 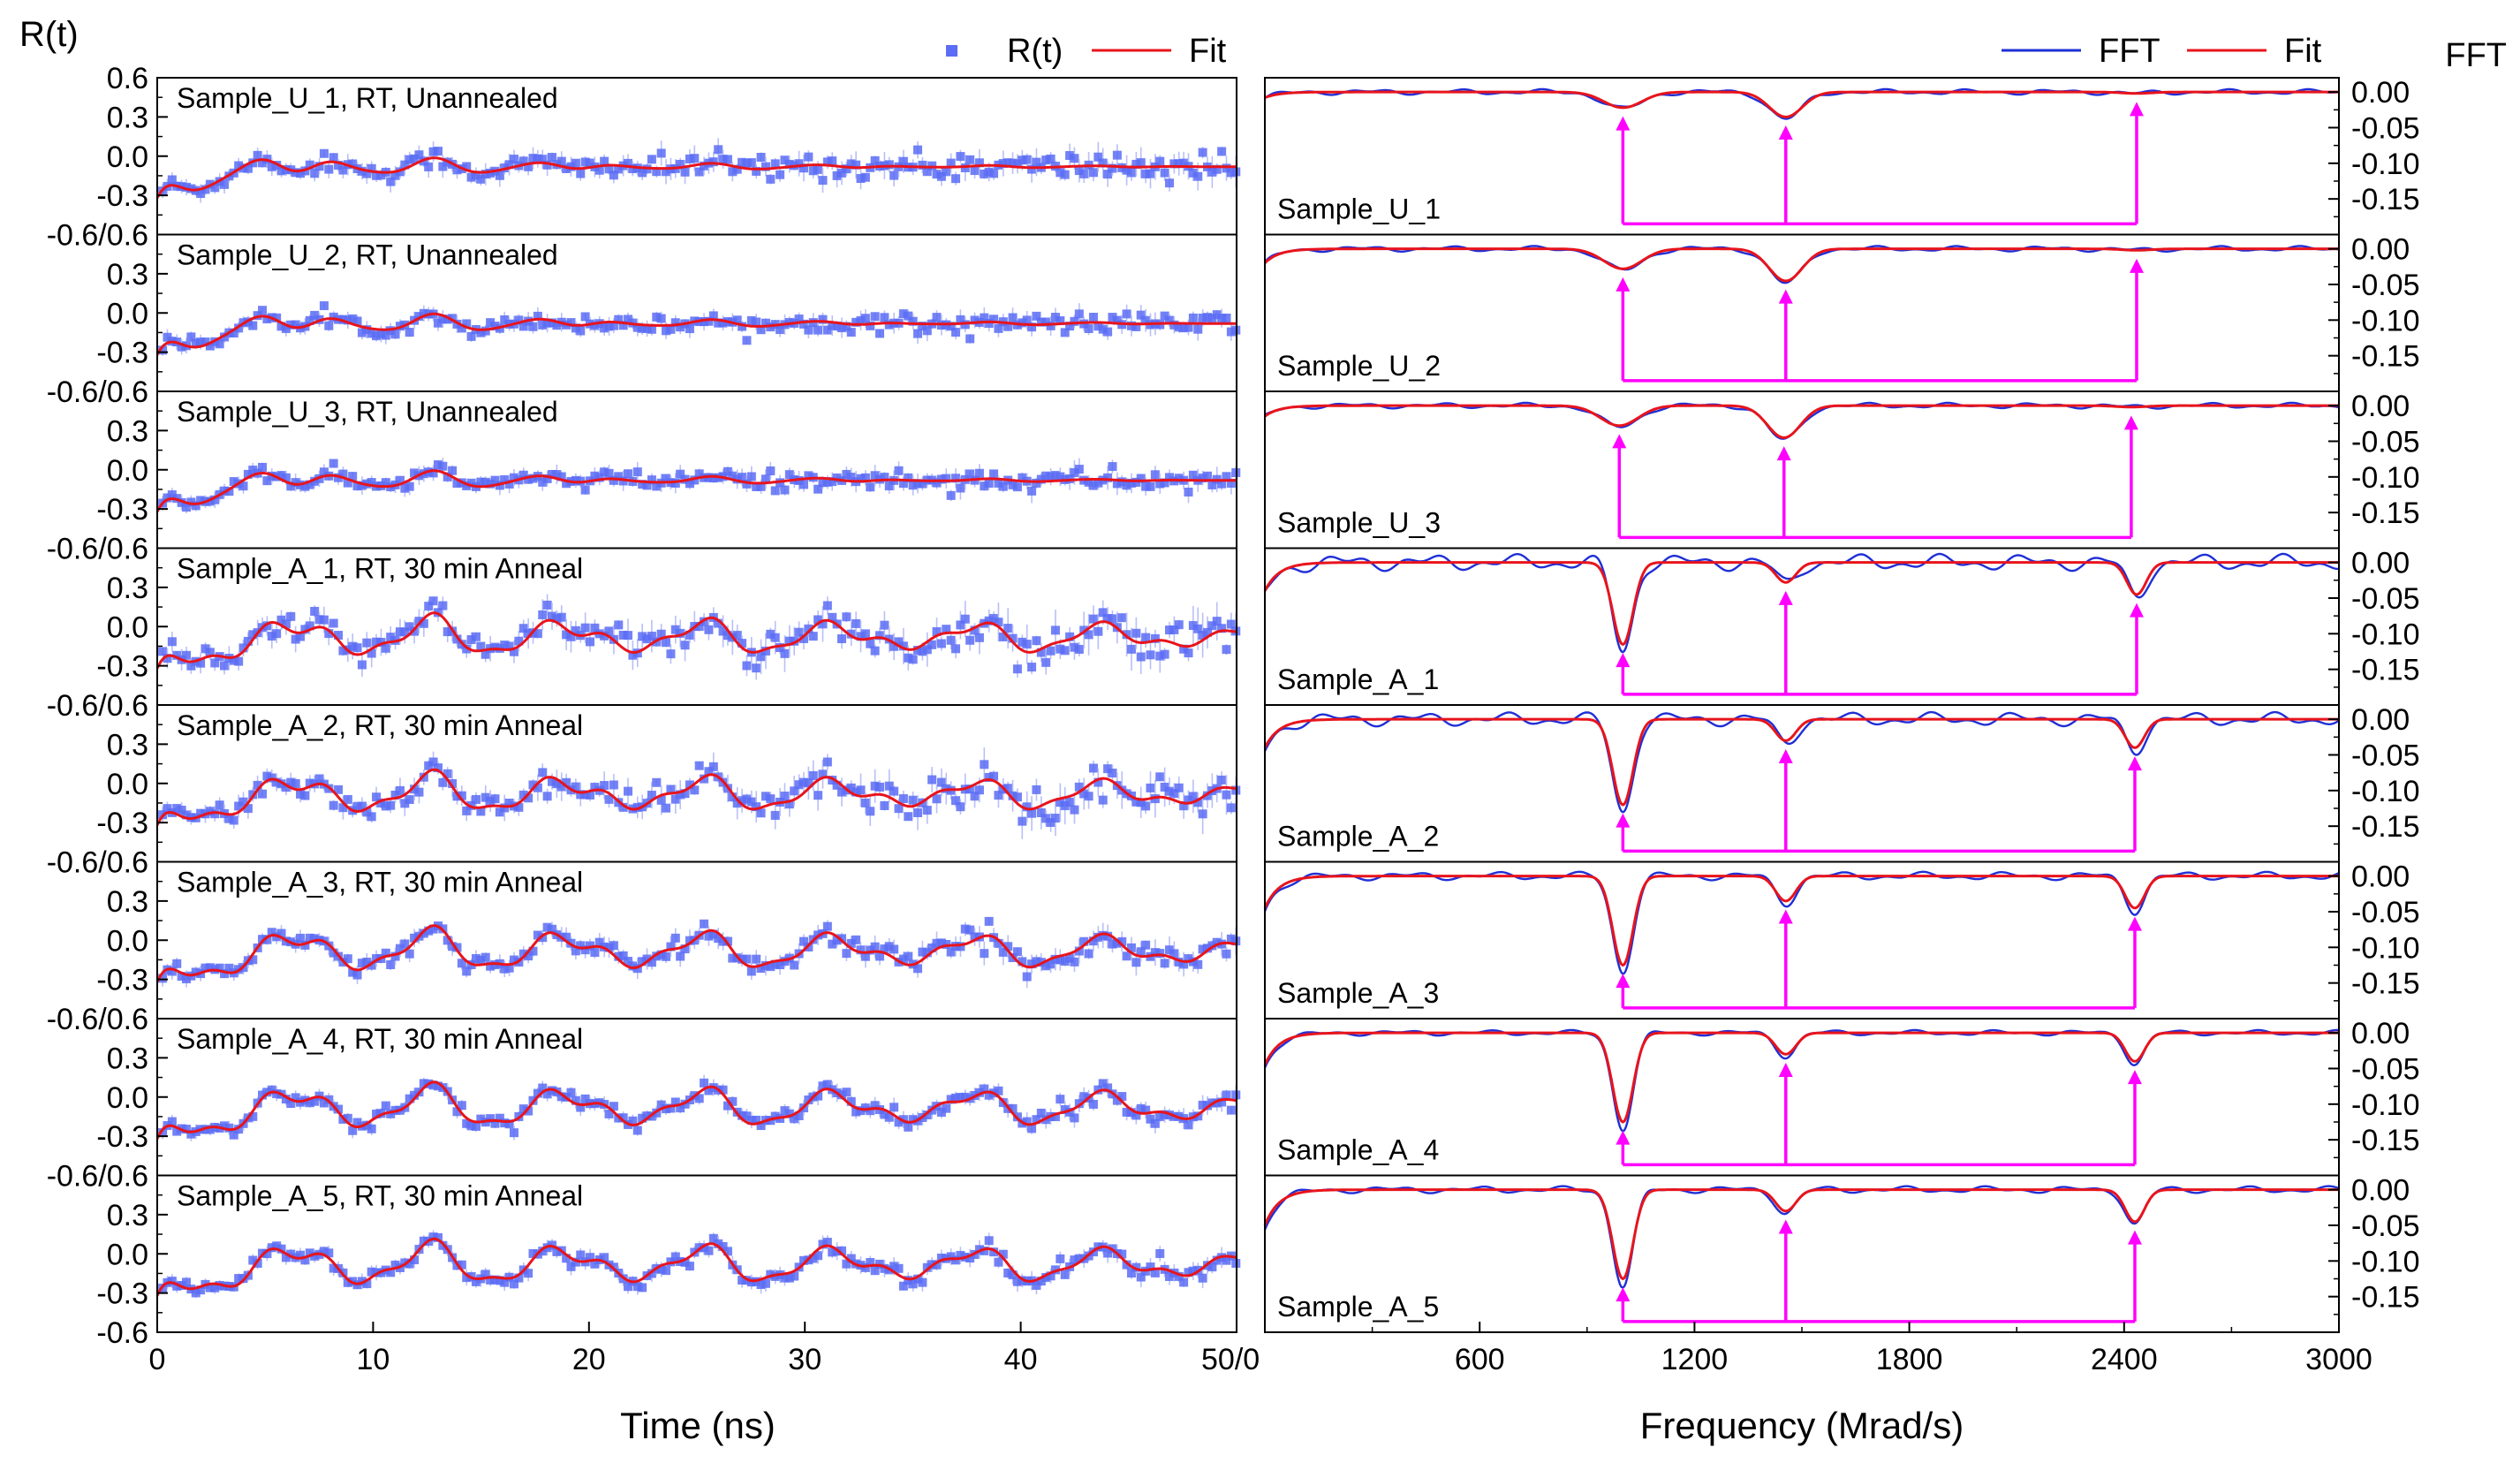 What do you see at coordinates (2124, 1360) in the screenshot?
I see `x-tick-label: 2400` at bounding box center [2124, 1360].